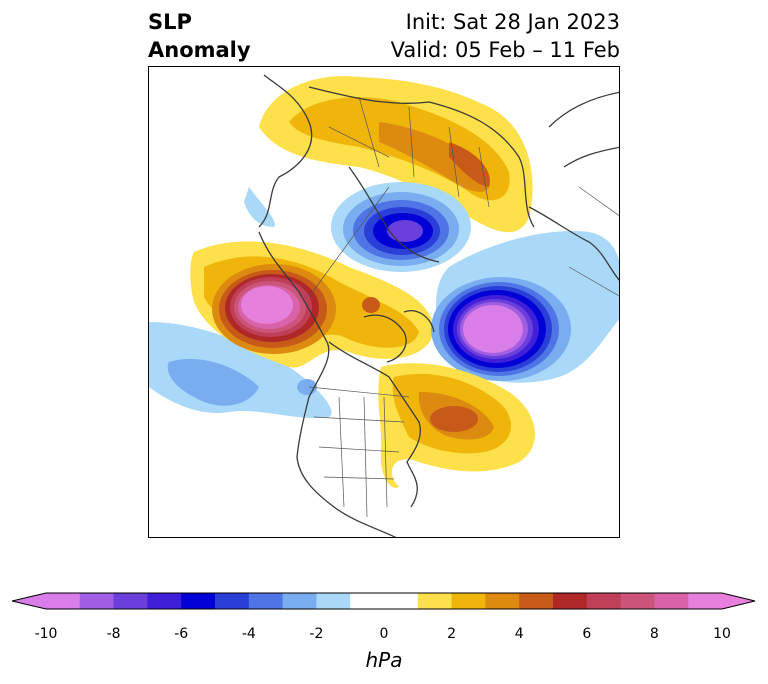 The width and height of the screenshot is (768, 684). What do you see at coordinates (312, 304) in the screenshot?
I see `positive-anomaly-gulf-of-alaska` at bounding box center [312, 304].